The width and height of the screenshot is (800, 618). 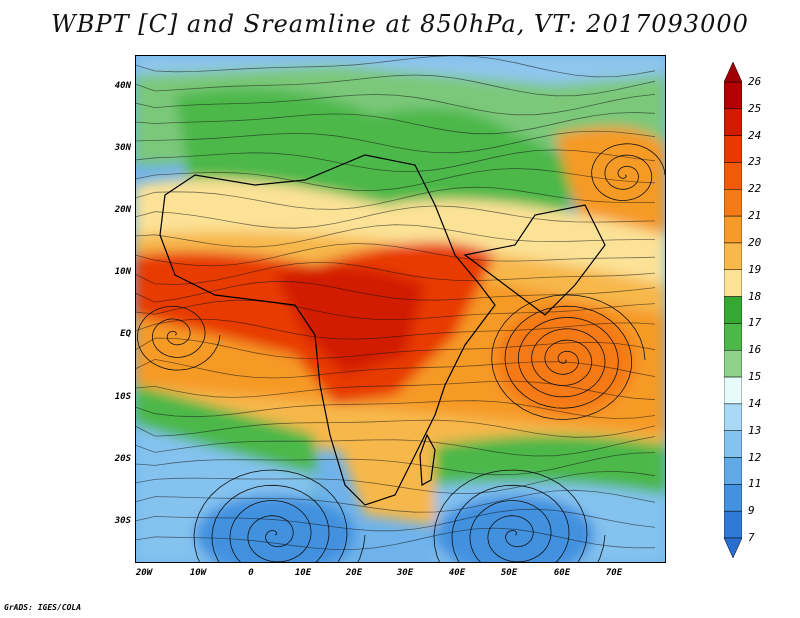 What do you see at coordinates (755, 108) in the screenshot?
I see `colorbar-label: 25` at bounding box center [755, 108].